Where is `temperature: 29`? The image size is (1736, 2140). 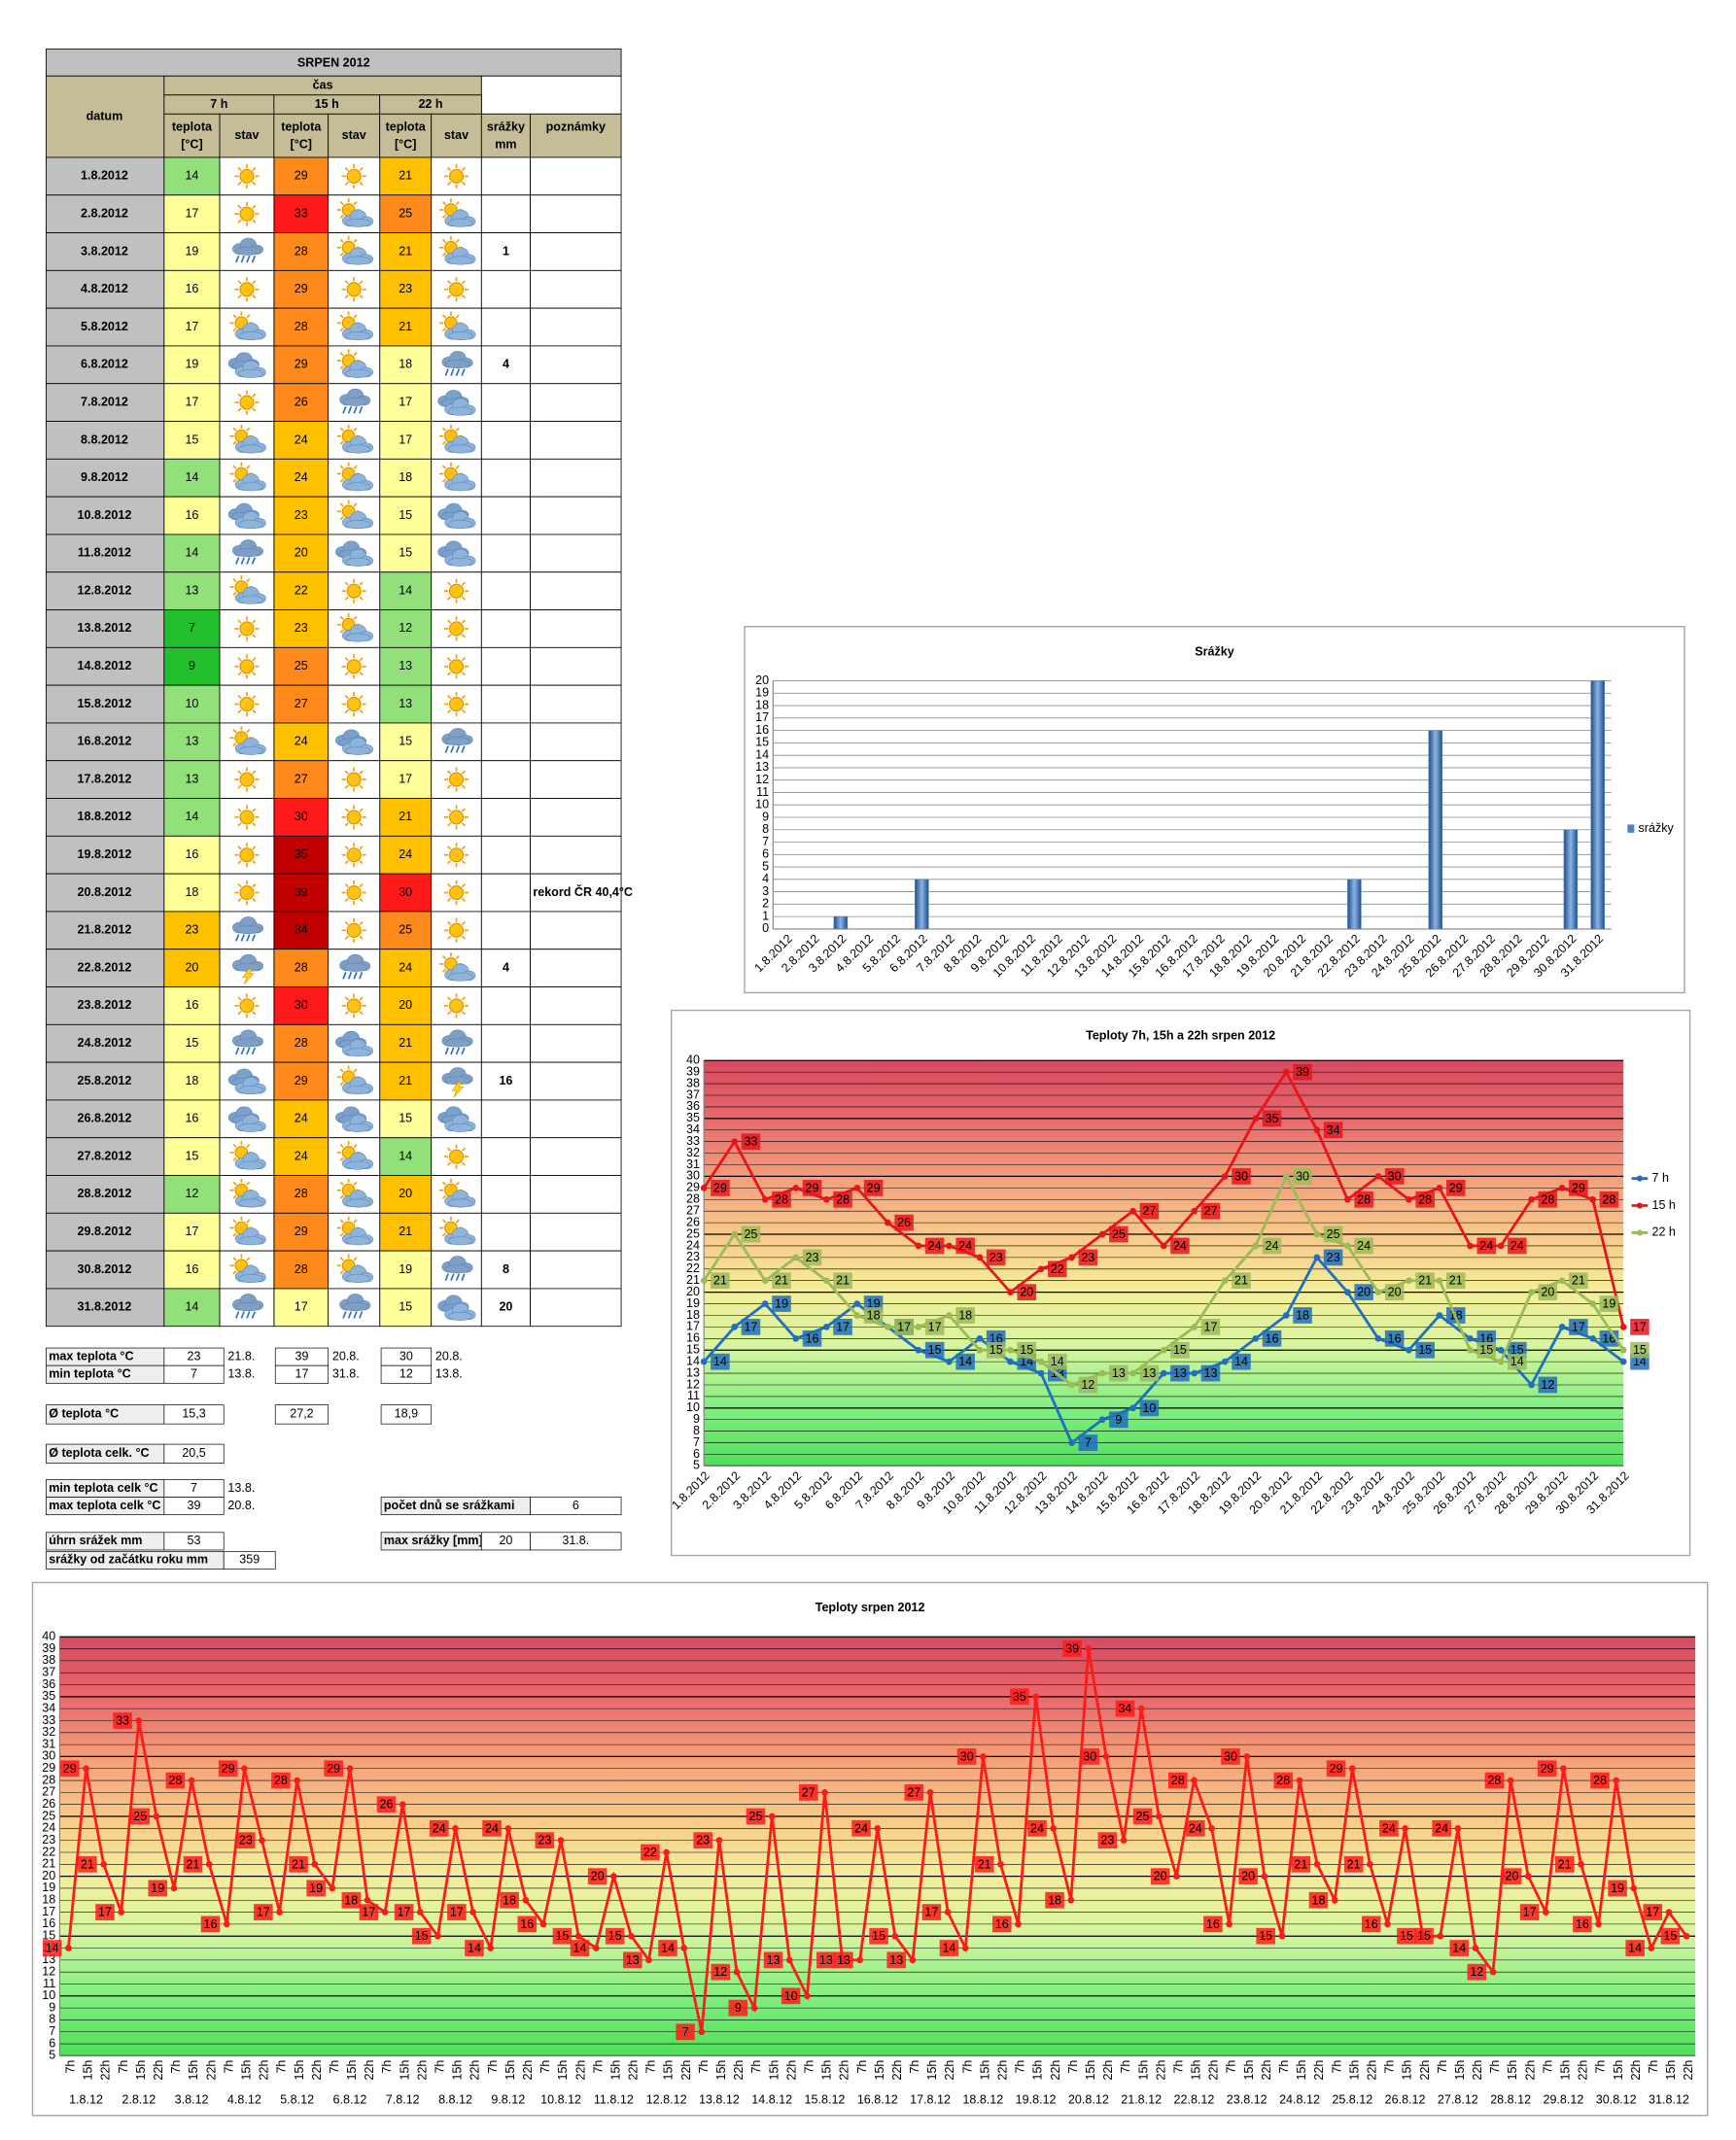 temperature: 29 is located at coordinates (301, 288).